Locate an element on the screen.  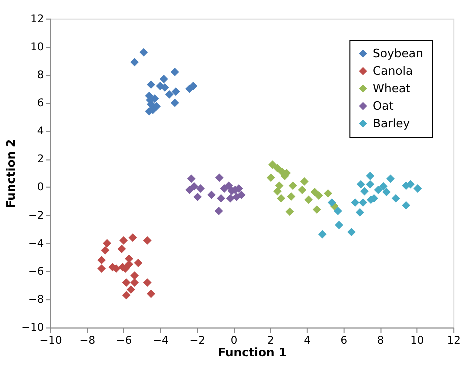
y-axis-title: Function 2 is located at coordinates (11, 173).